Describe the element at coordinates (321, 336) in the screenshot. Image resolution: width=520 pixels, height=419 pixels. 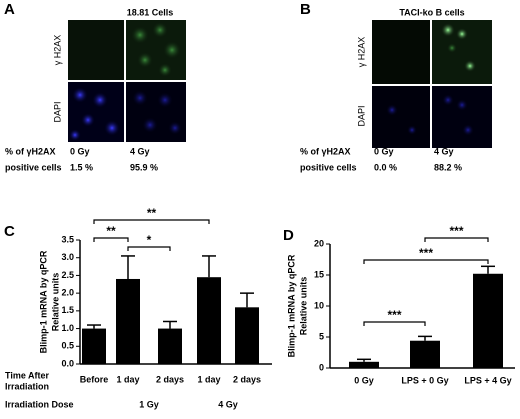
I see `y-tick-label: 5` at that location.